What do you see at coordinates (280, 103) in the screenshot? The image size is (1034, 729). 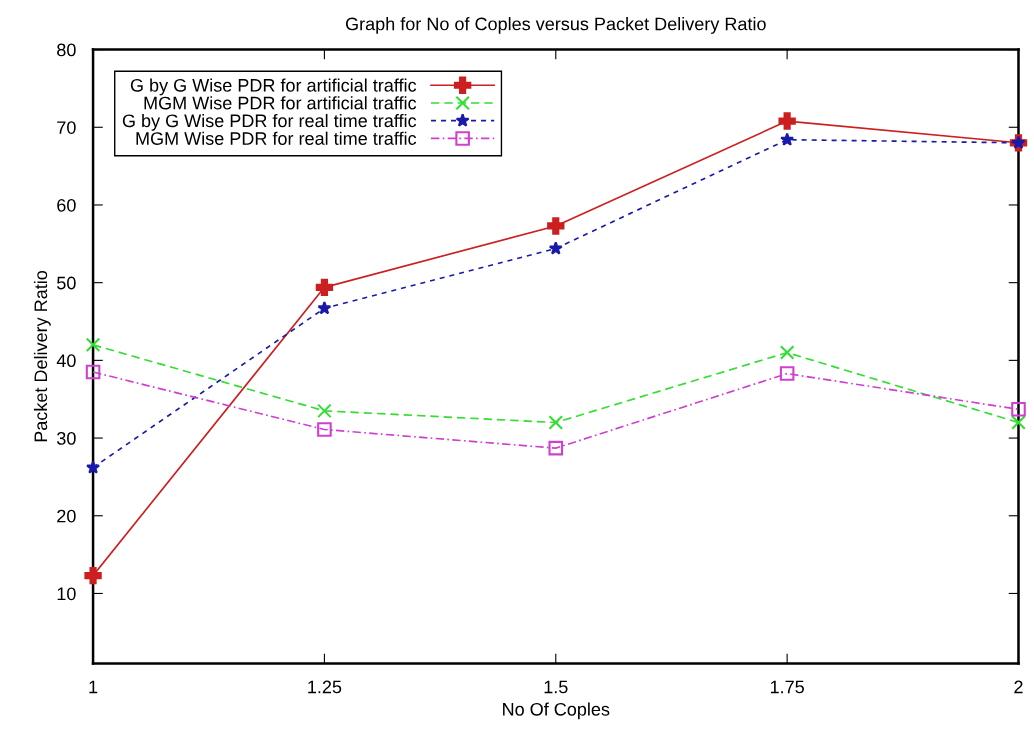 I see `legend-label: MGM Wise PDR for artificial traffic` at bounding box center [280, 103].